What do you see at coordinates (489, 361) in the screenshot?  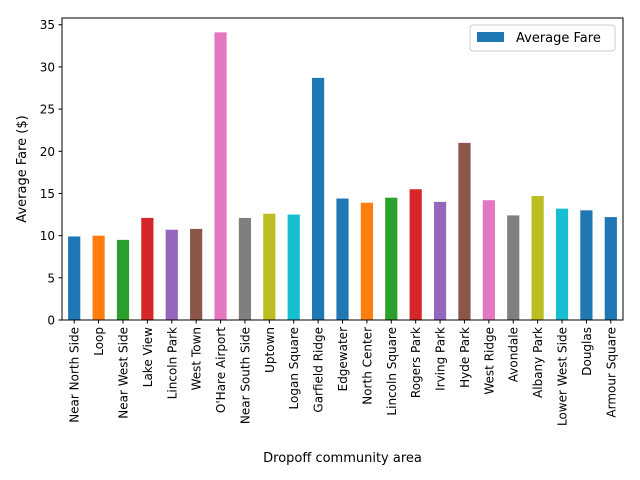 I see `x-tick-label: West Ridge` at bounding box center [489, 361].